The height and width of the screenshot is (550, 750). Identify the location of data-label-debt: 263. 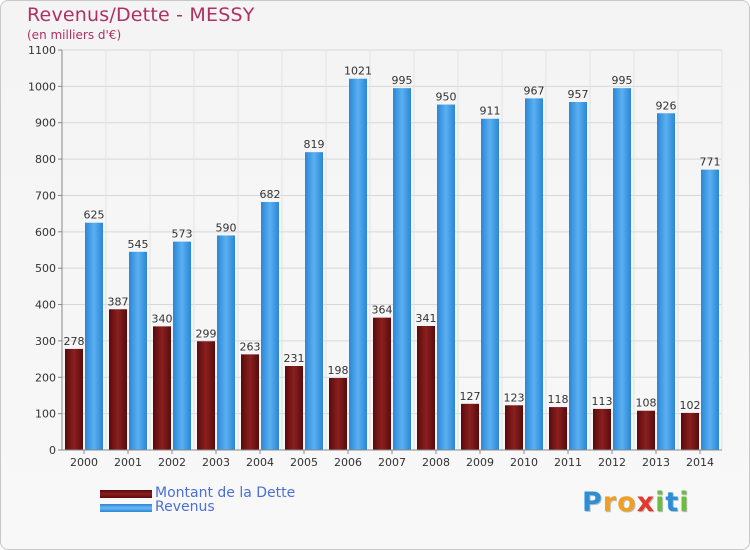
(250, 346).